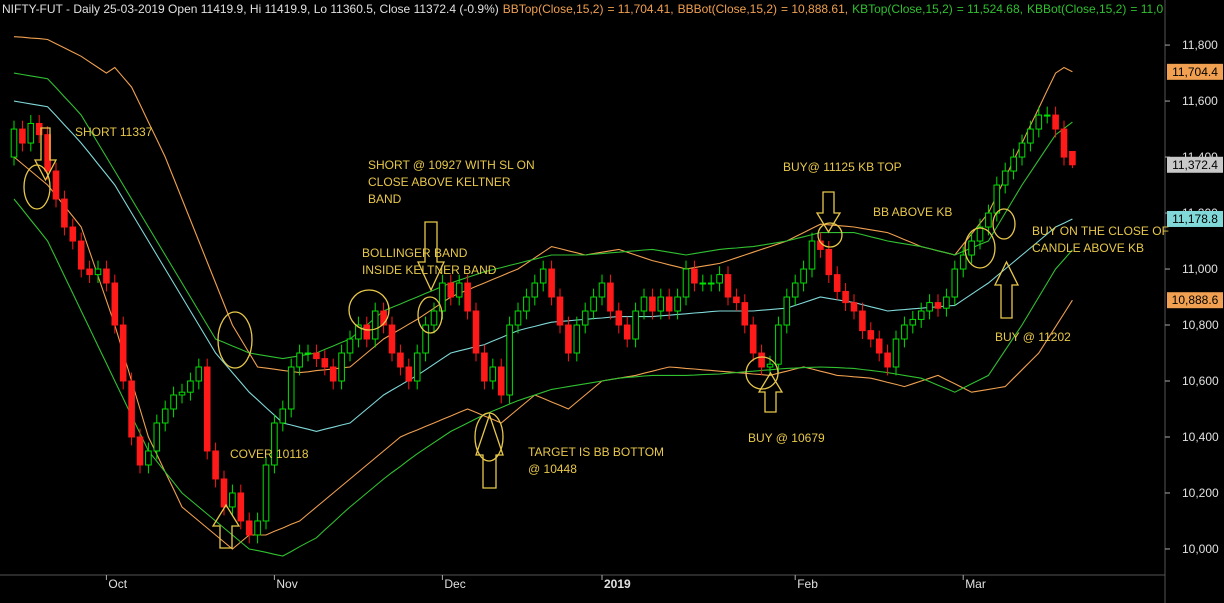  Describe the element at coordinates (807, 584) in the screenshot. I see `x-tick-label: Feb` at that location.